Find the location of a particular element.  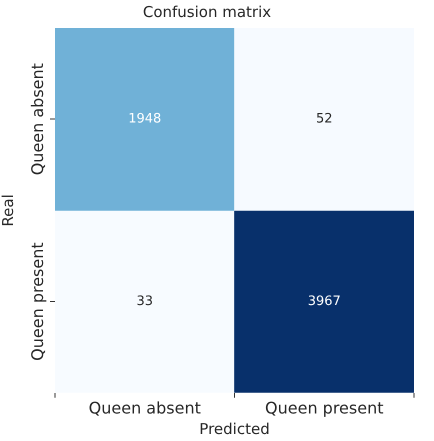

data-label: 33 is located at coordinates (145, 301).